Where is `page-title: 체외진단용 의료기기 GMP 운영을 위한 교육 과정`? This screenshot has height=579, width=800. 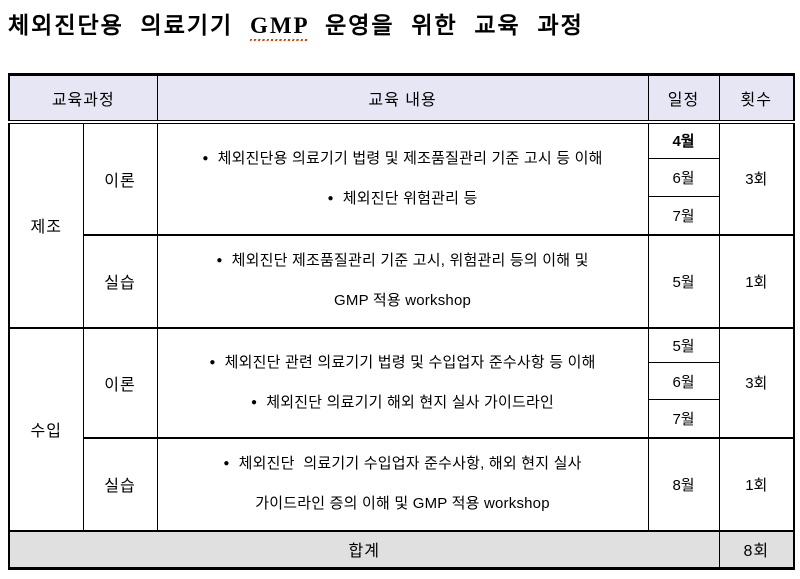 page-title: 체외진단용 의료기기 GMP 운영을 위한 교육 과정 is located at coordinates (398, 23).